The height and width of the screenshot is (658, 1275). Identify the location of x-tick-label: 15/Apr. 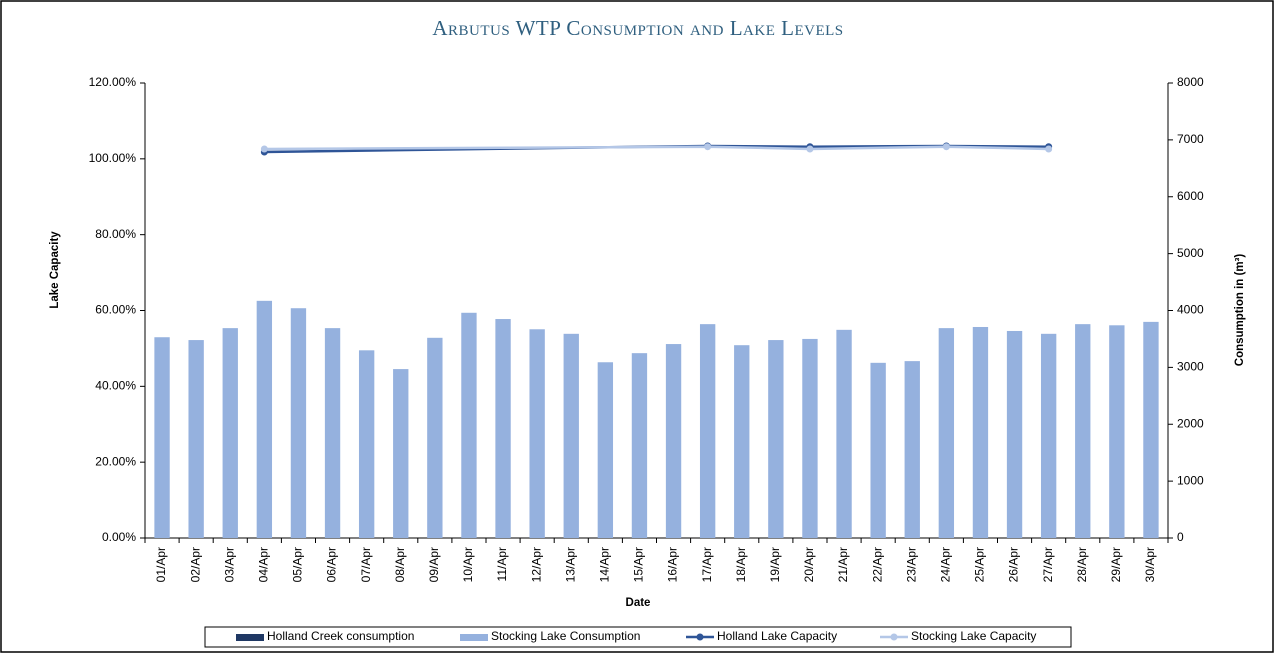
(639, 564).